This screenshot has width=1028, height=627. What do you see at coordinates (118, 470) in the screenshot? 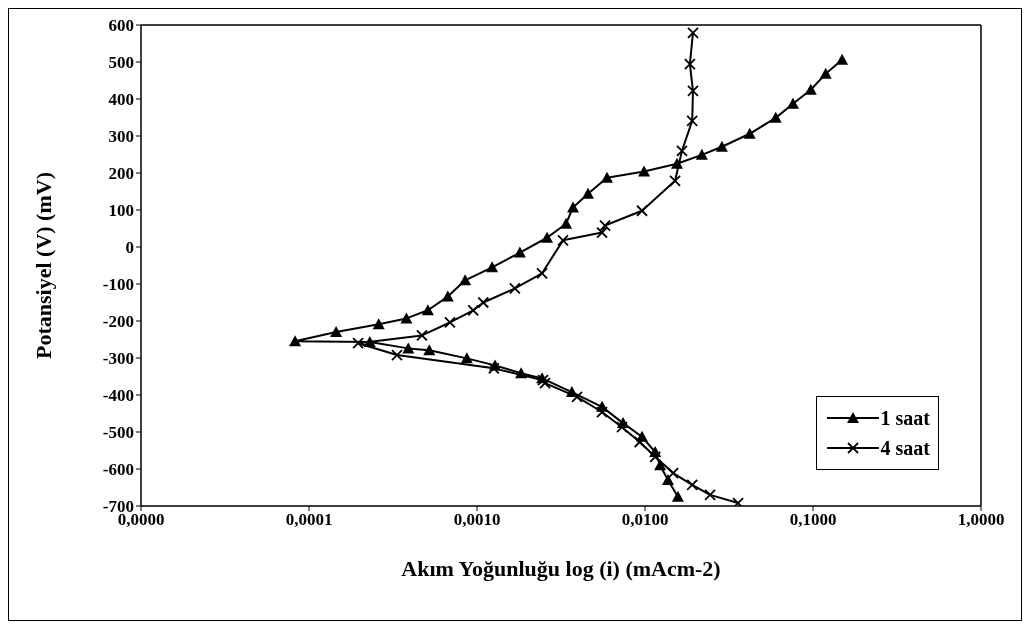
I see `y-tick-label: -600` at bounding box center [118, 470].